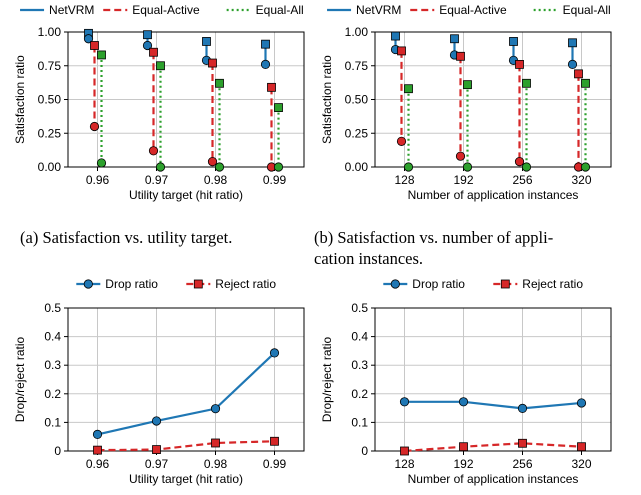 This screenshot has height=495, width=641. I want to click on chart-d-ytick-label: 0.1, so click(359, 422).